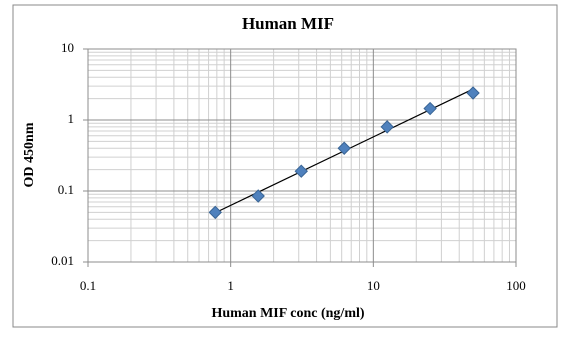  I want to click on y-tick-label: 0.1, so click(66, 189).